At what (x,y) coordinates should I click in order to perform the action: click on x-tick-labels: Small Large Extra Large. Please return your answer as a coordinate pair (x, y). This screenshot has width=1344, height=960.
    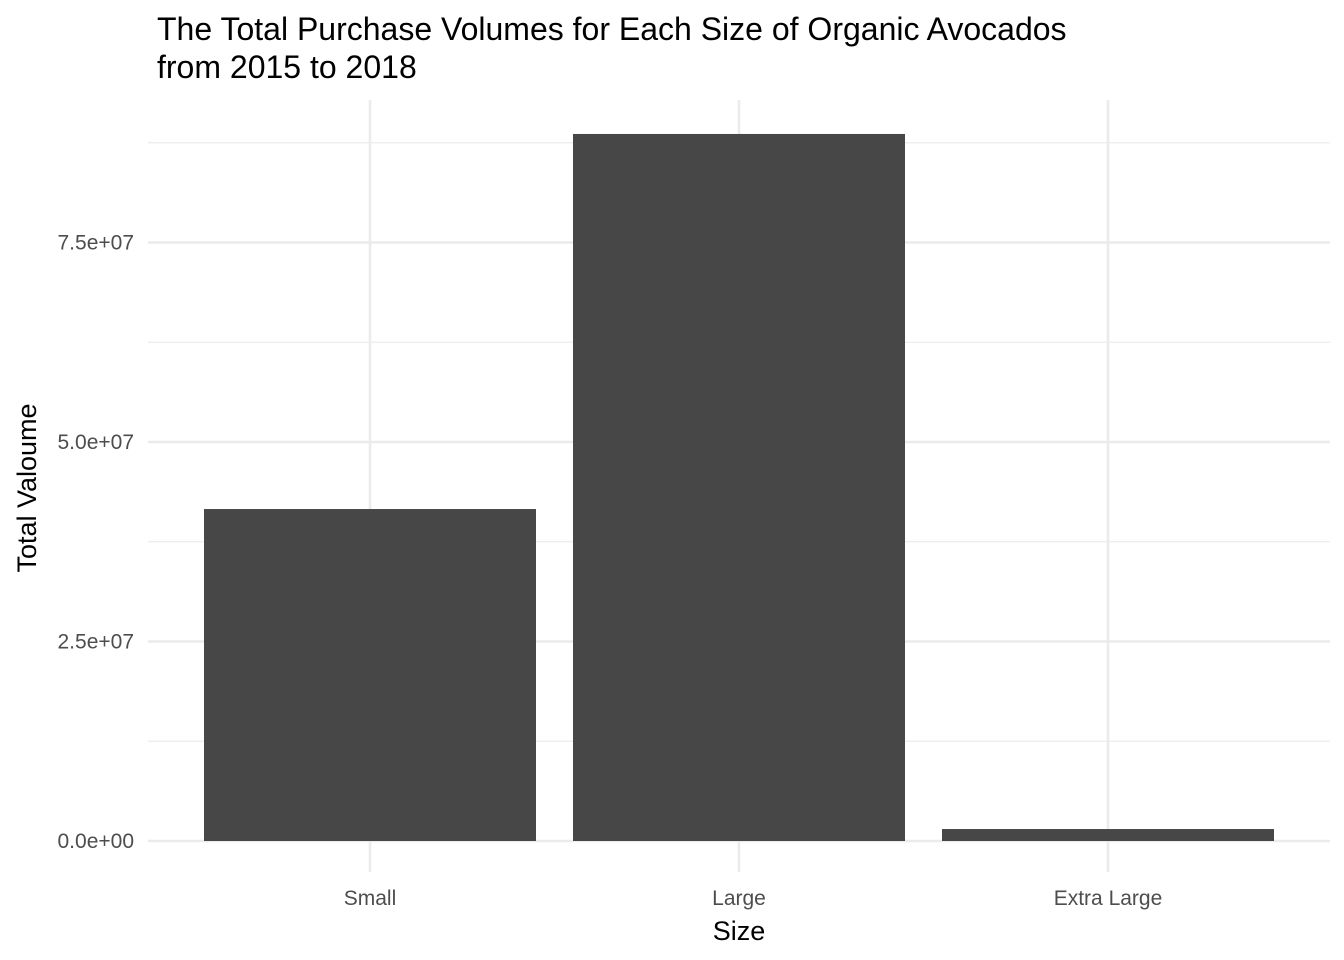
    Looking at the image, I should click on (753, 898).